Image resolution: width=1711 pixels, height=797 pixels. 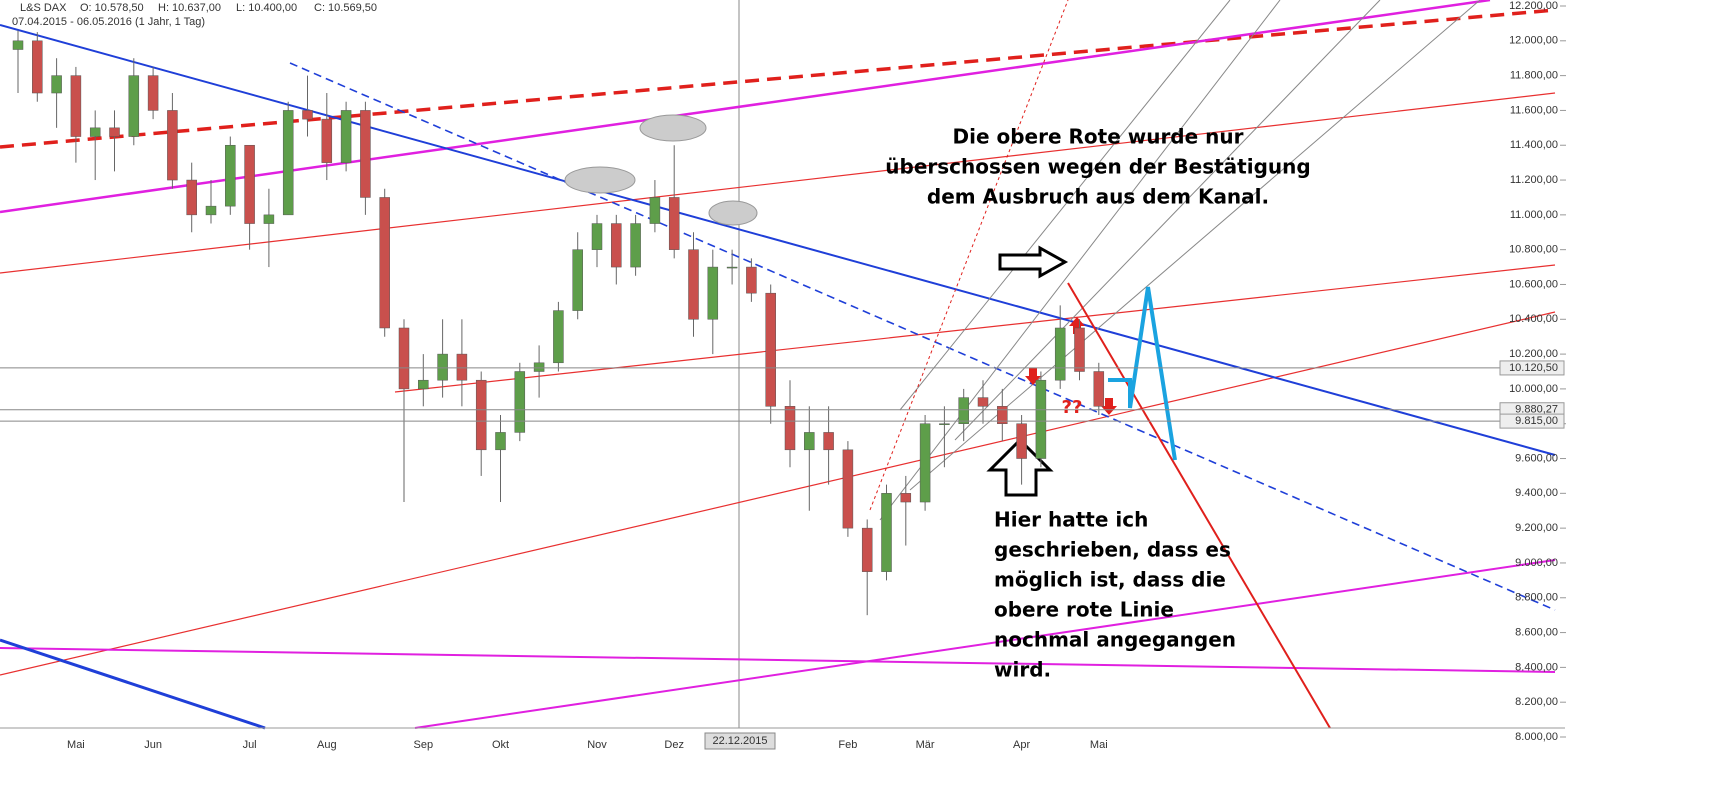 I want to click on ohlc-label: C: 10.569,50, so click(x=345, y=8).